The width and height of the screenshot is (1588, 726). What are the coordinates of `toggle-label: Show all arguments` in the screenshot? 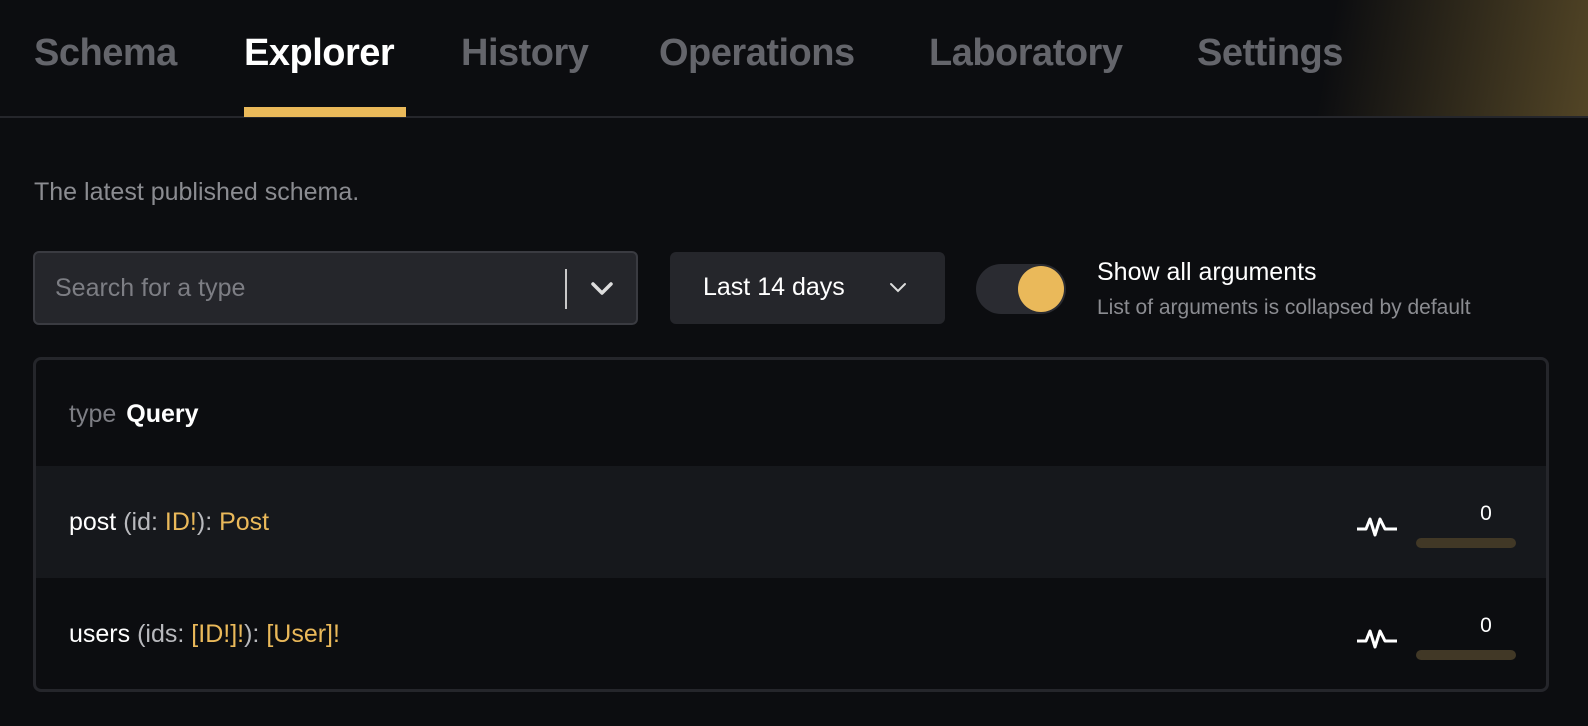 It's located at (1207, 272).